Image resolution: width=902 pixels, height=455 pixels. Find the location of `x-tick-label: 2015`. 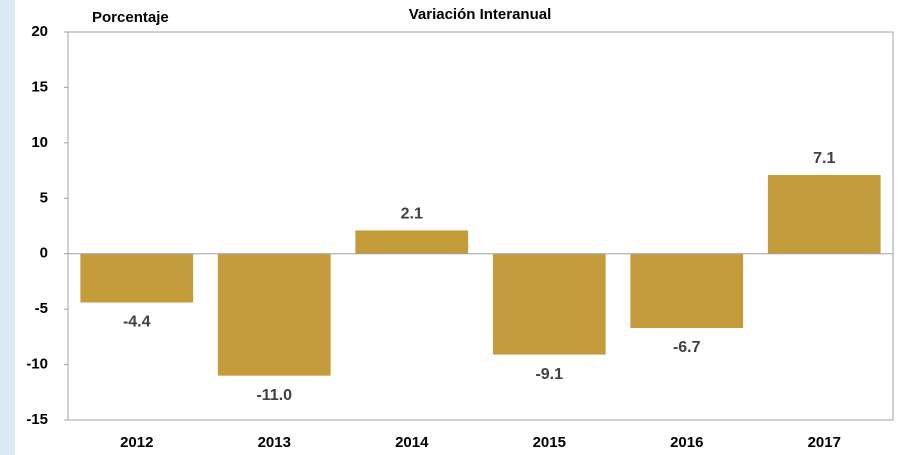

x-tick-label: 2015 is located at coordinates (549, 442).